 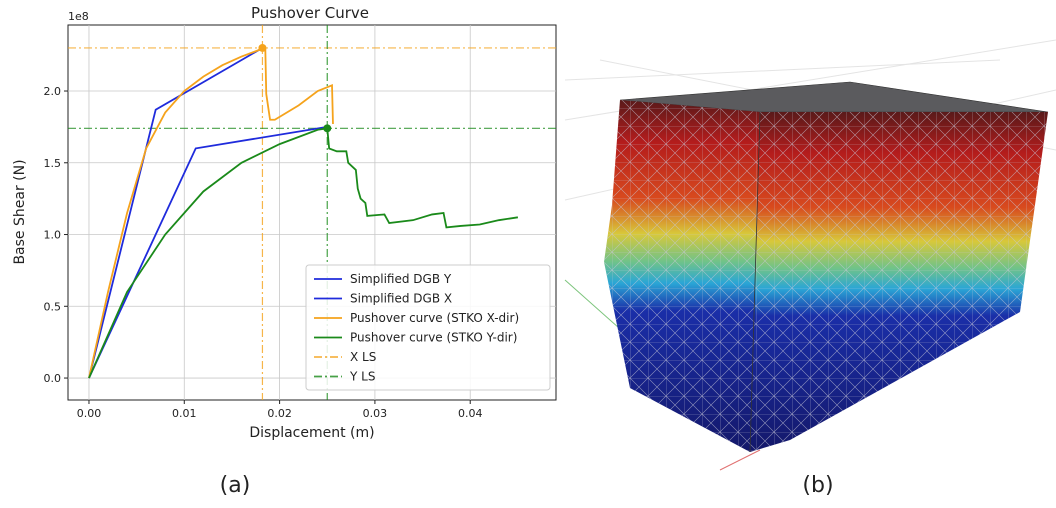 What do you see at coordinates (53, 306) in the screenshot?
I see `y-tick-label: 0.5` at bounding box center [53, 306].